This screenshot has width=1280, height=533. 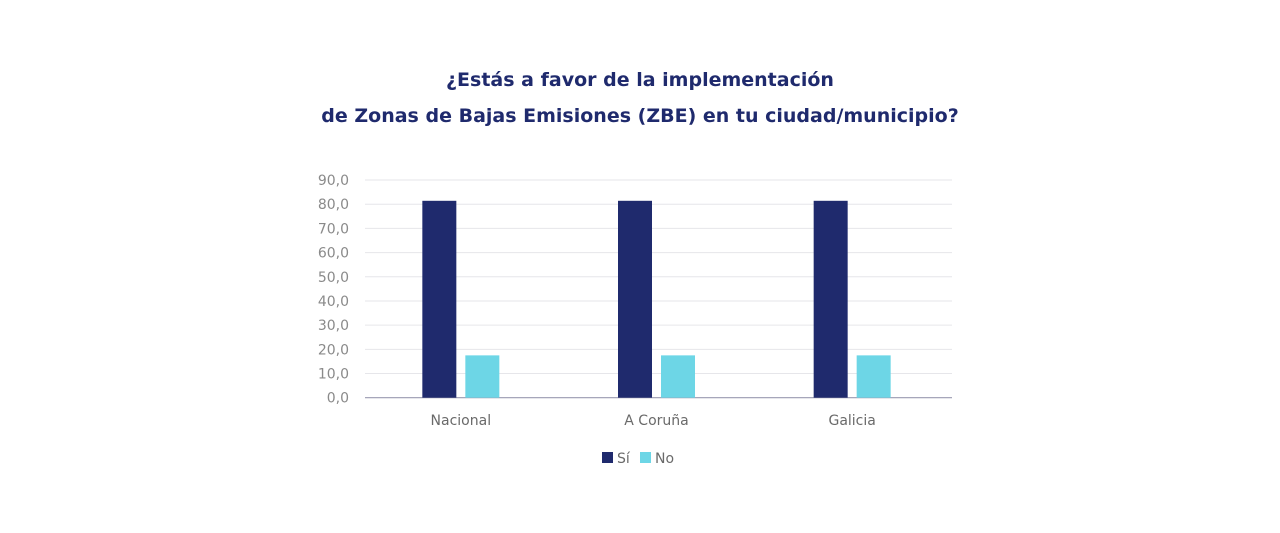 I want to click on y-tick-label: 30,0, so click(x=333, y=326).